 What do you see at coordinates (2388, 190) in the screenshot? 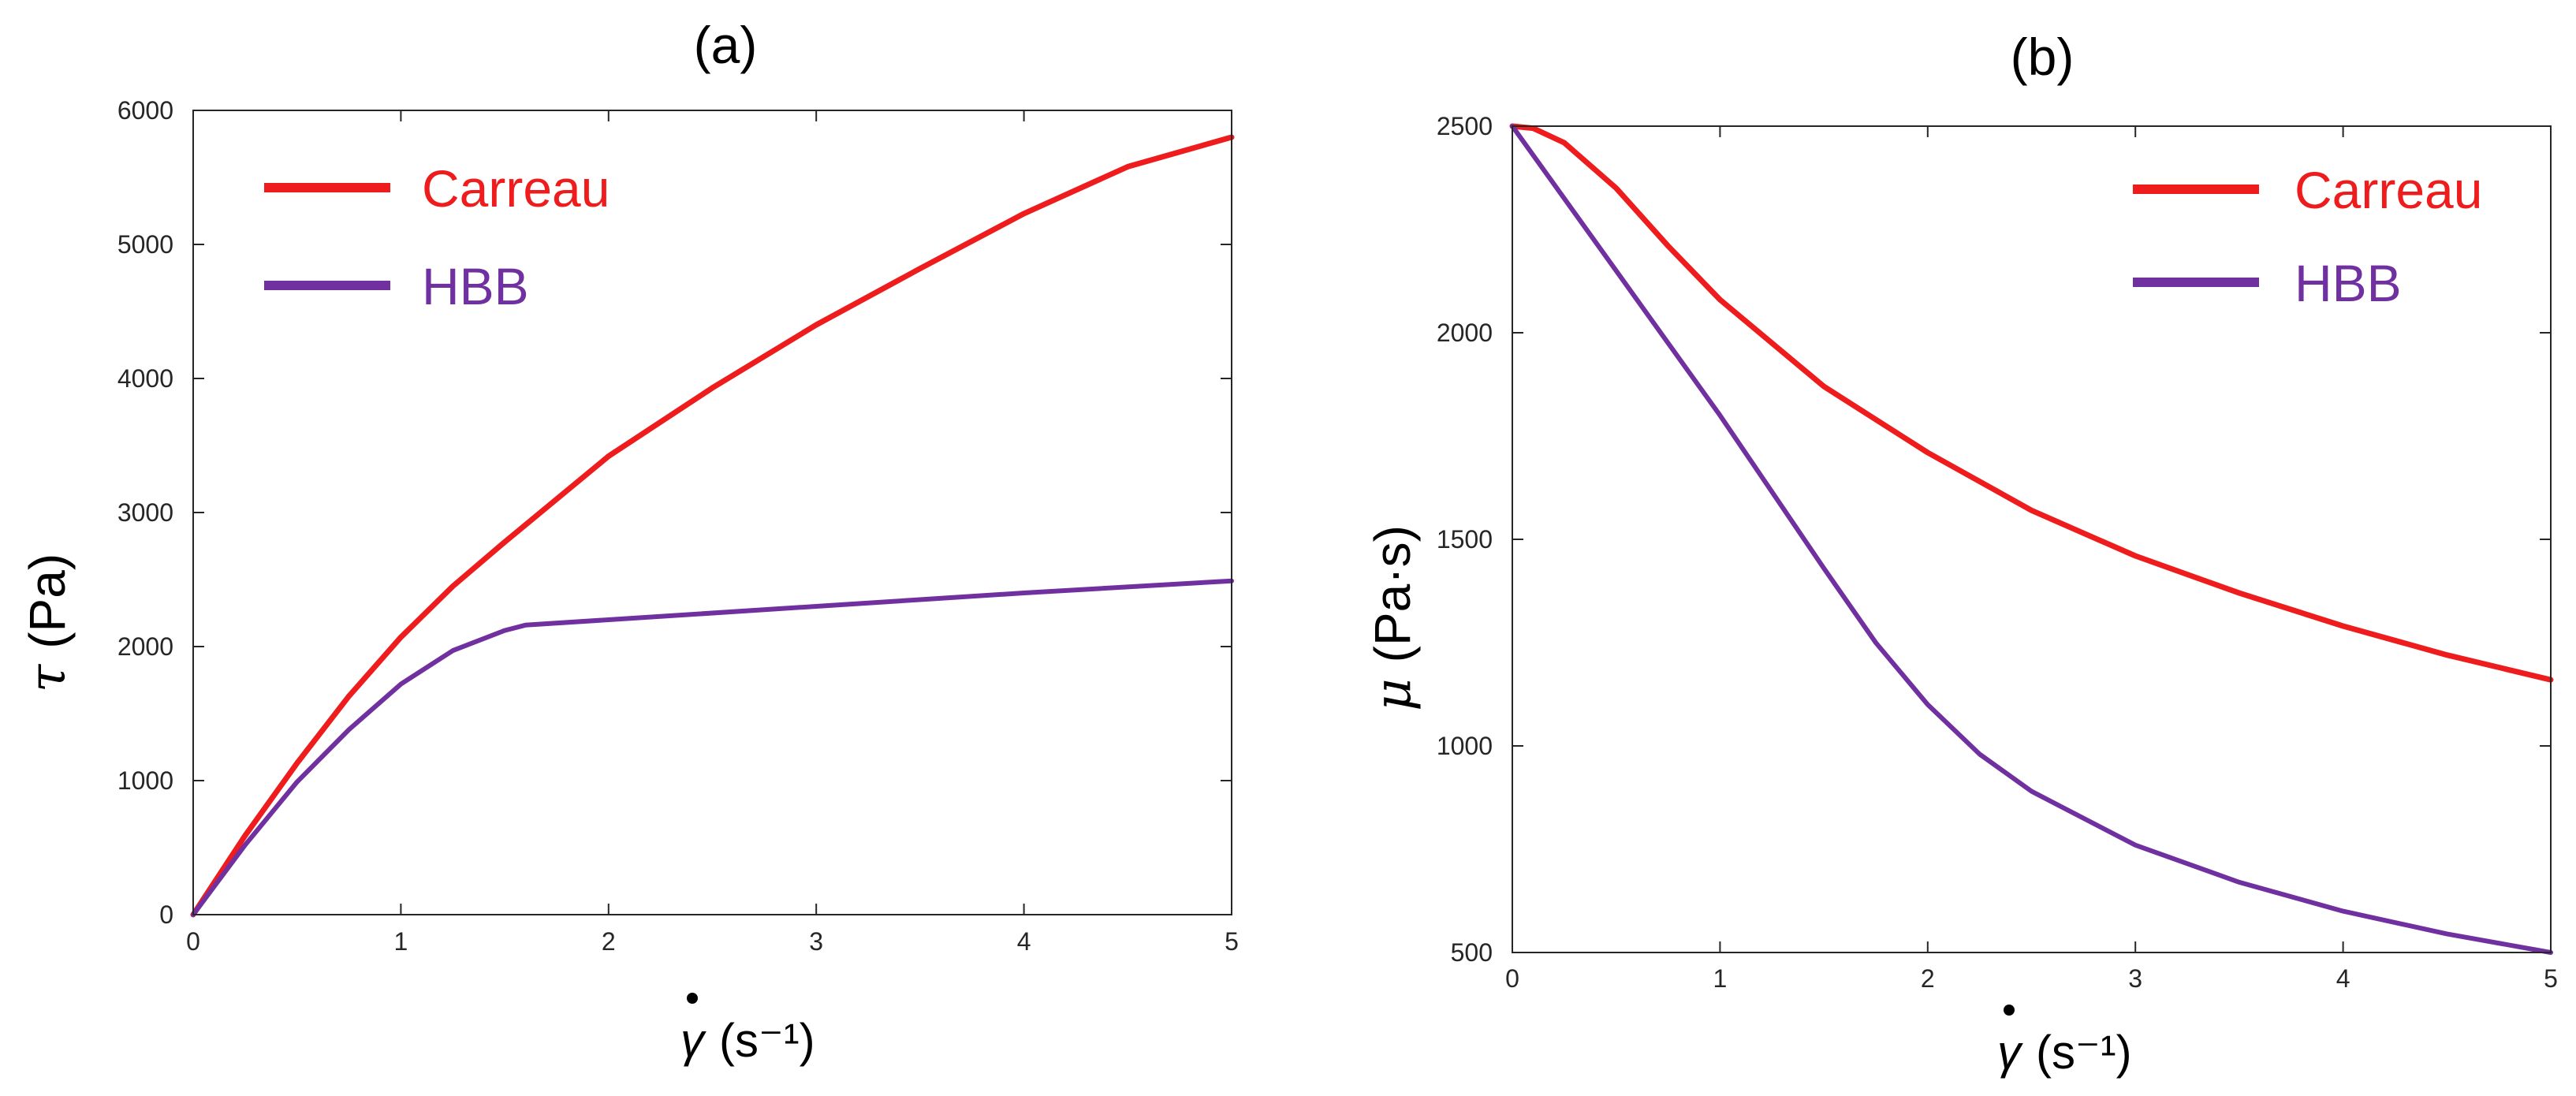
I see `panel-b-legend-label-carreau: Carreau` at bounding box center [2388, 190].